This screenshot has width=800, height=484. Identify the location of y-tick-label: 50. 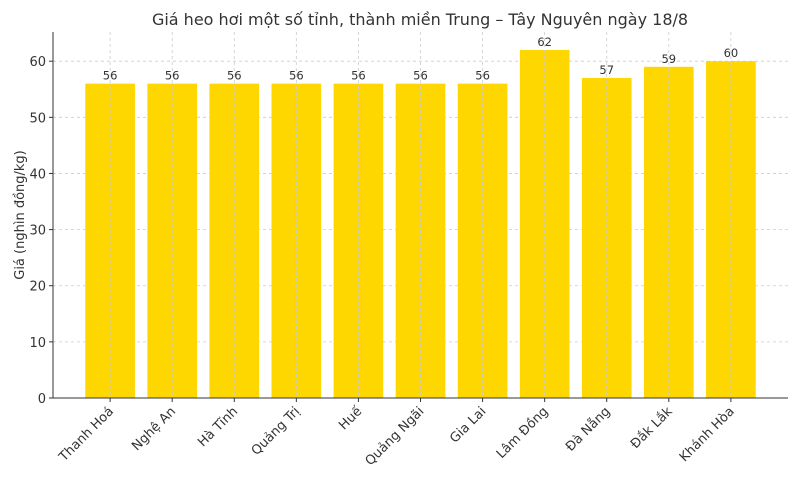
(37, 118).